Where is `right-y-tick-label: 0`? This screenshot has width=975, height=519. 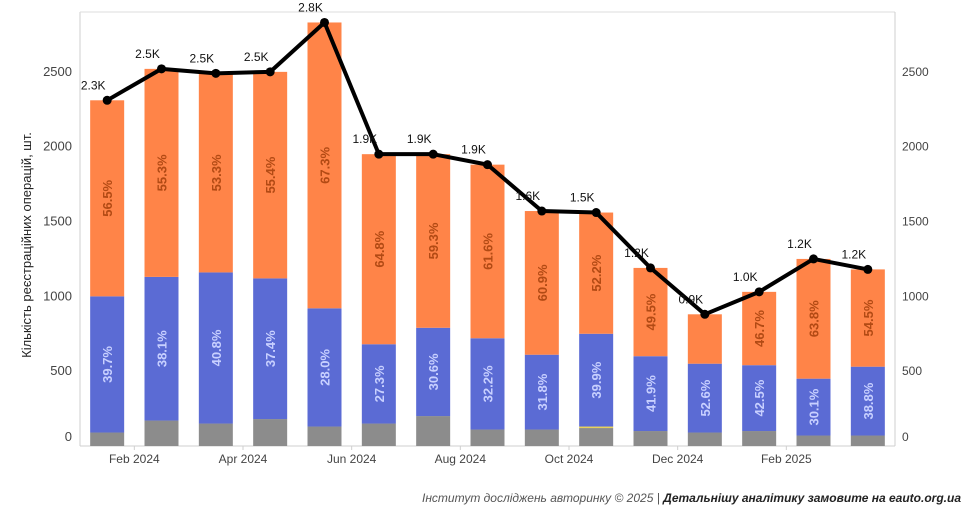
right-y-tick-label: 0 is located at coordinates (905, 437).